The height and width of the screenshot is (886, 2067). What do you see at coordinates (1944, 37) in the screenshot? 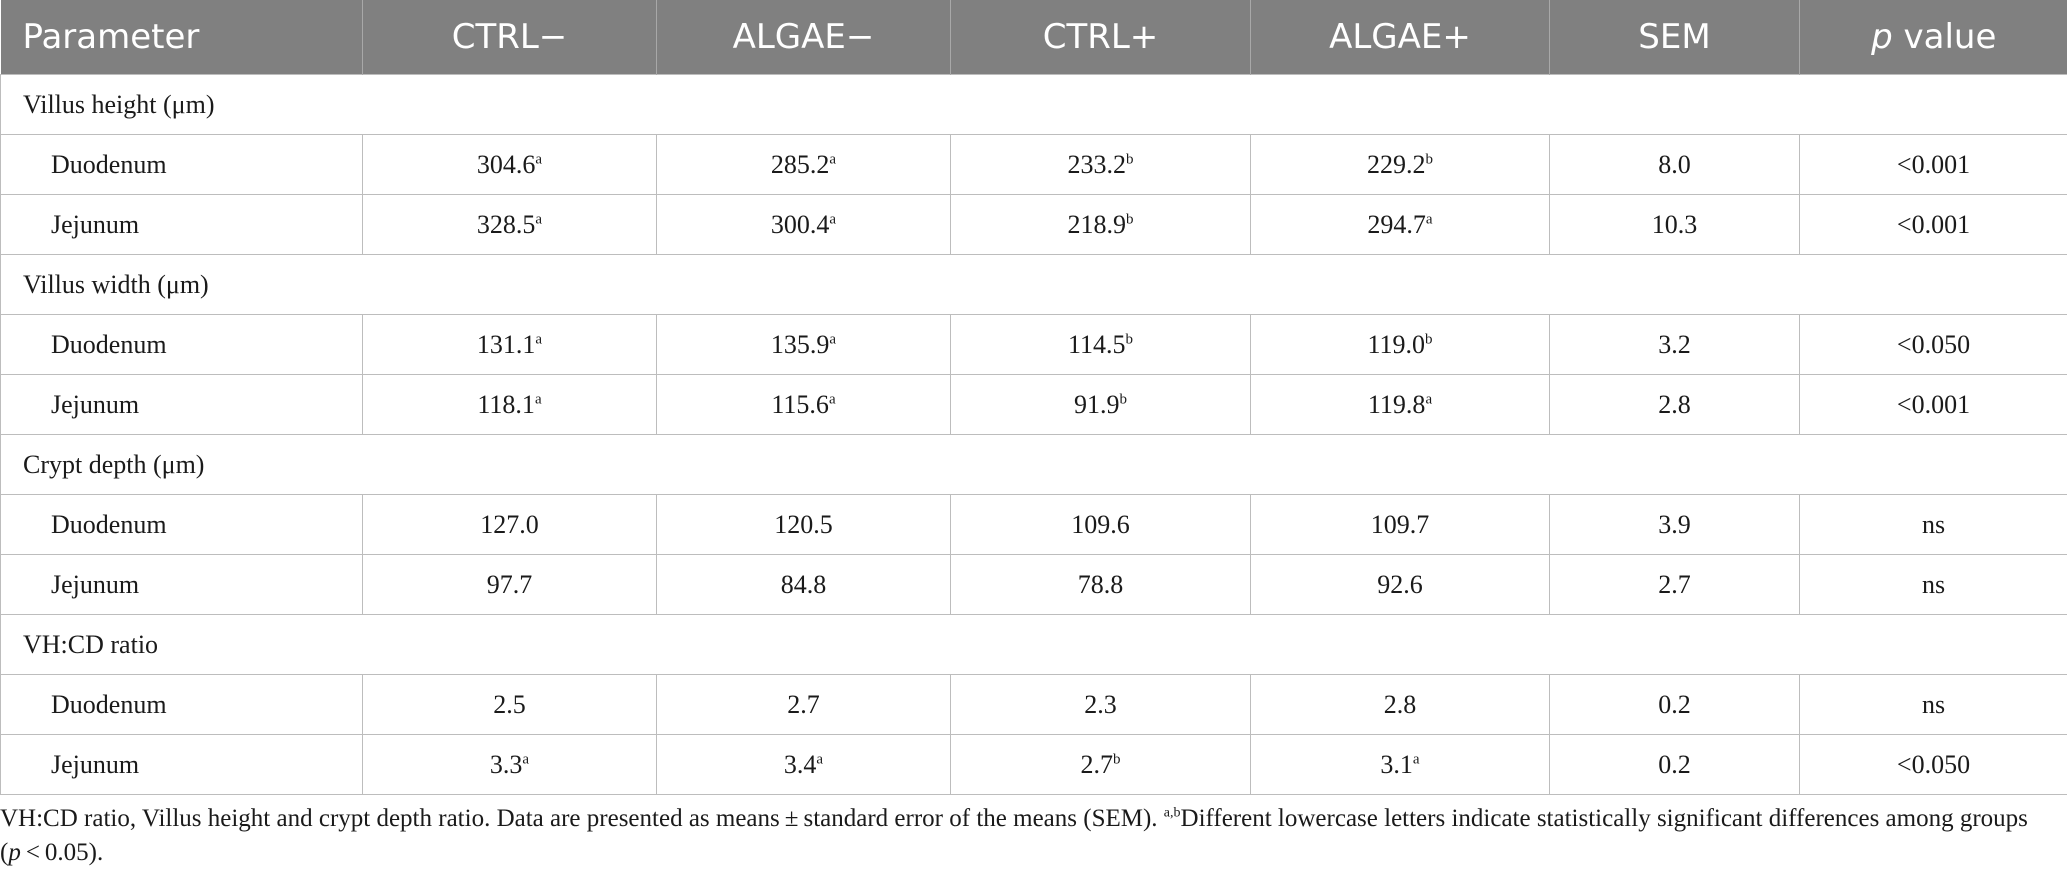
I see `header-p-rest: value` at bounding box center [1944, 37].